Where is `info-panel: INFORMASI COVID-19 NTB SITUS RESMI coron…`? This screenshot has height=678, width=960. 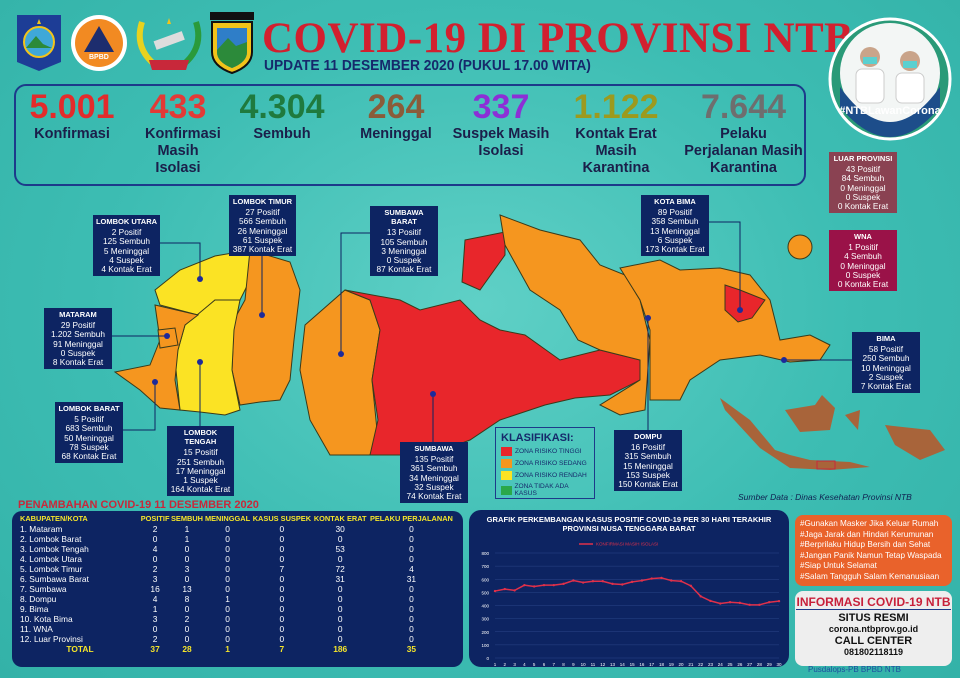
info-panel: INFORMASI COVID-19 NTB SITUS RESMI coron… is located at coordinates (873, 628).